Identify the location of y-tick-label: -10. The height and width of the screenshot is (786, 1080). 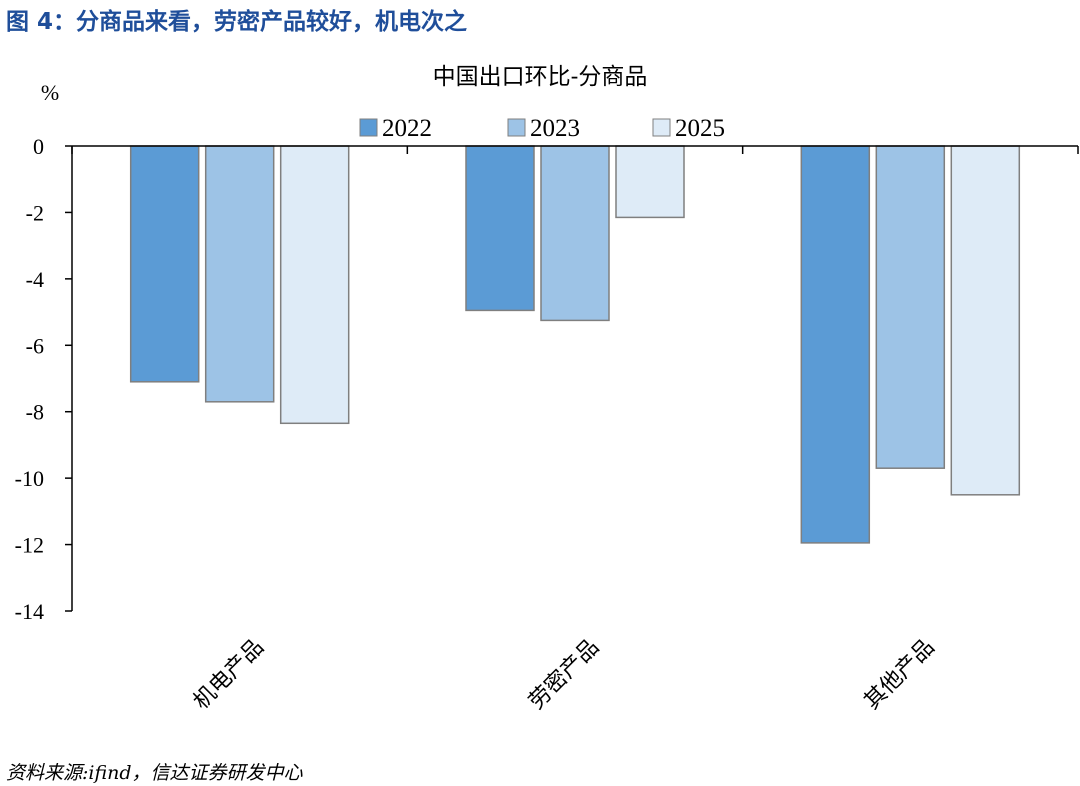
(29, 478).